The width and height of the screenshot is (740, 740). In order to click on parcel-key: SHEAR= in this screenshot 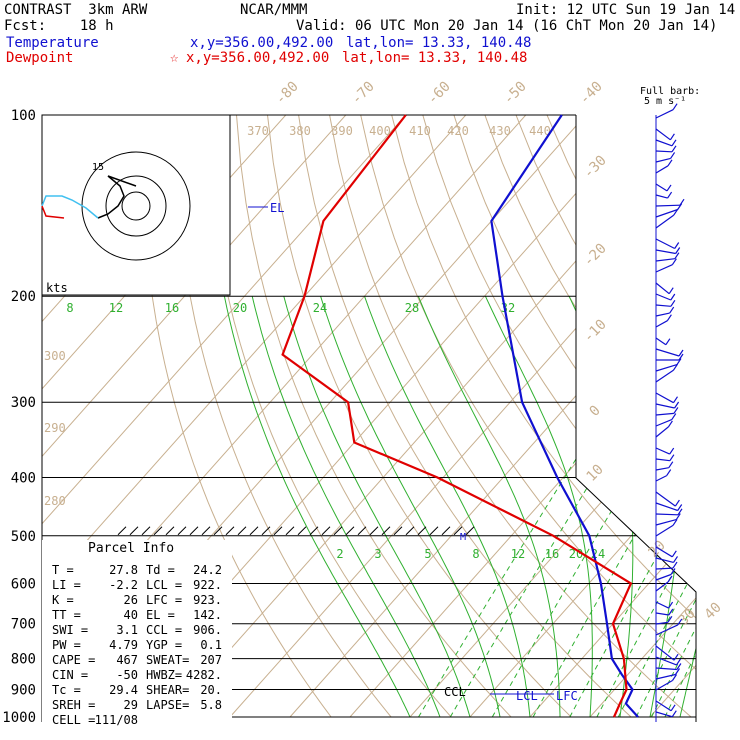, I will do `click(167, 690)`.